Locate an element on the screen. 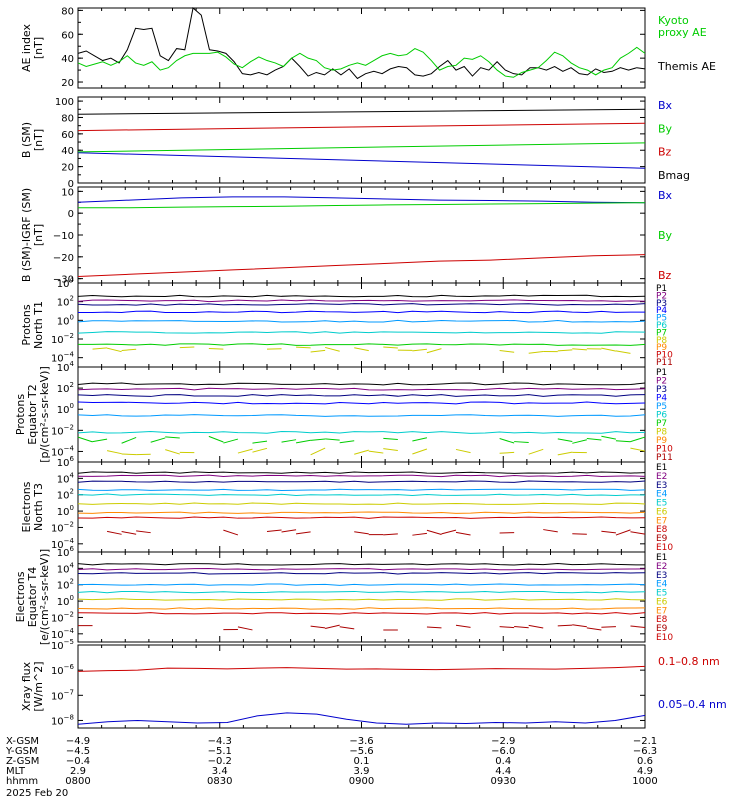 This screenshot has height=800, width=750. legend-e8: E8 is located at coordinates (662, 530).